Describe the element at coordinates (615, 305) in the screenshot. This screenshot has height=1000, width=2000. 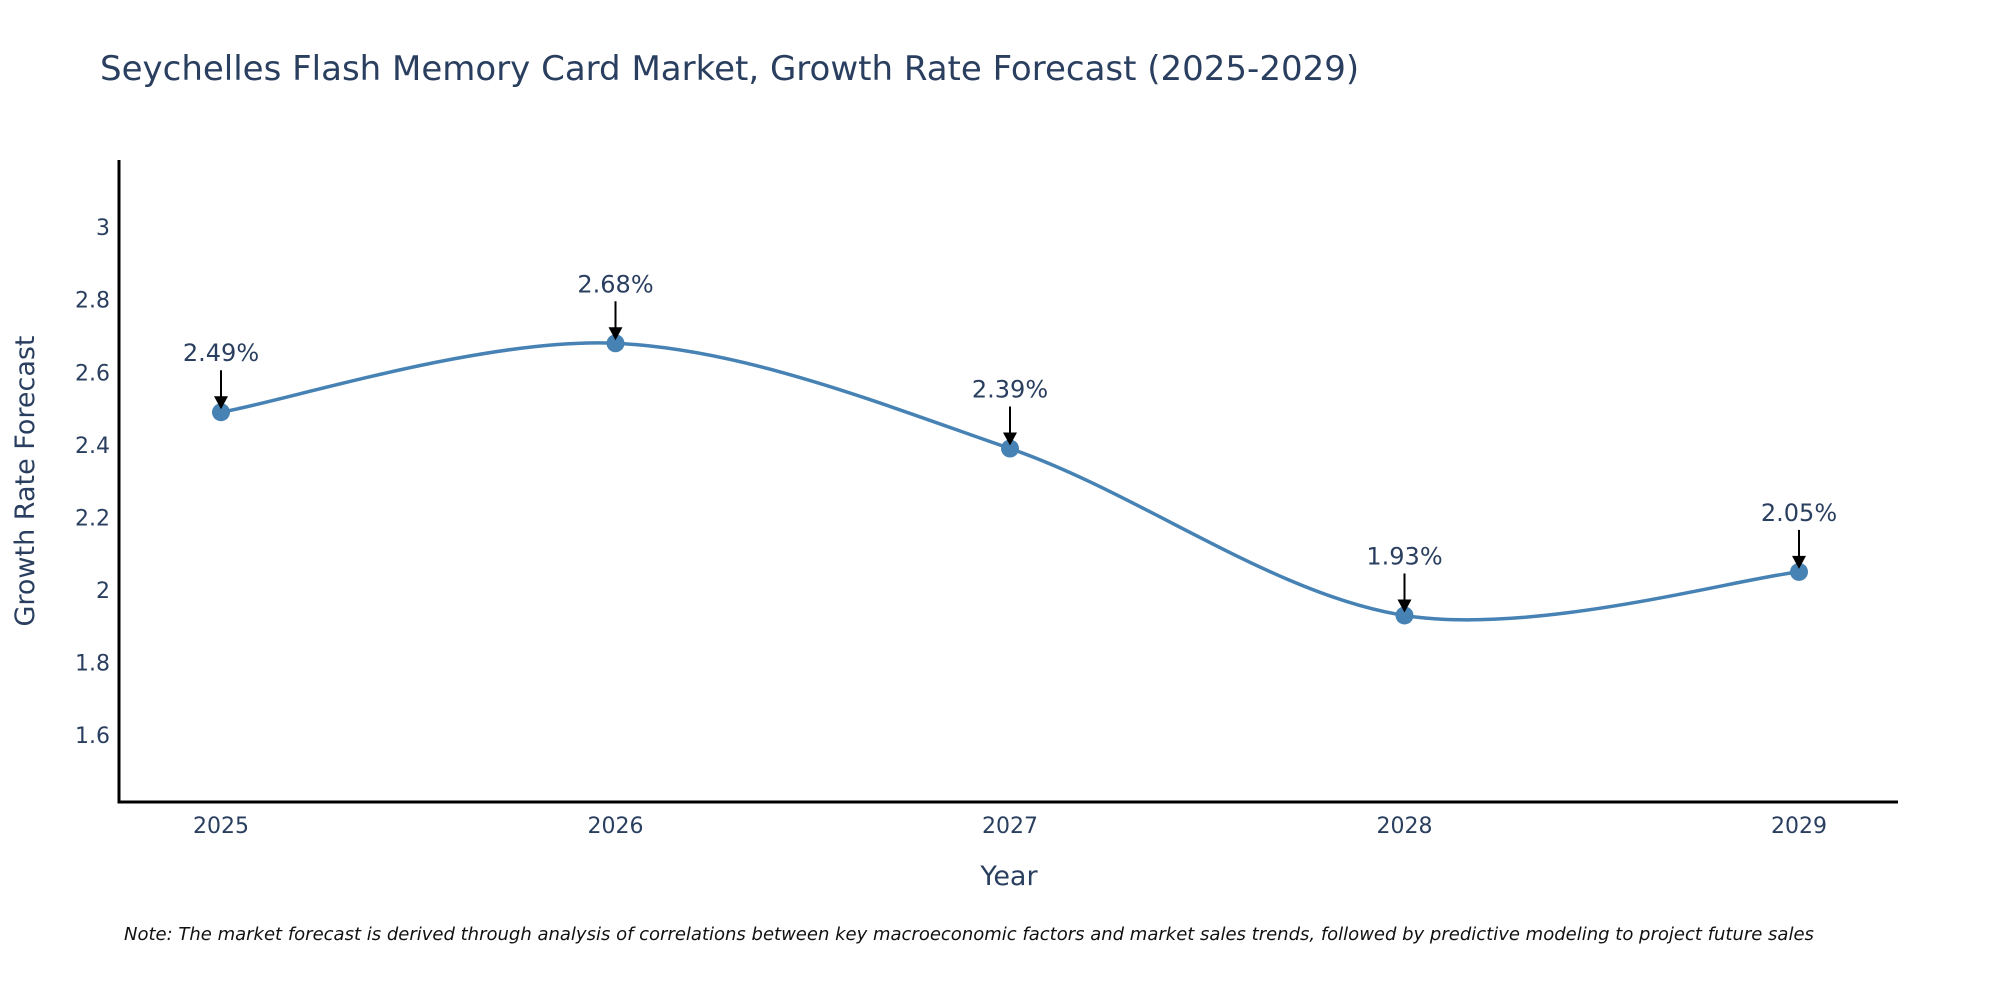
I see `annotation: 2.68%` at that location.